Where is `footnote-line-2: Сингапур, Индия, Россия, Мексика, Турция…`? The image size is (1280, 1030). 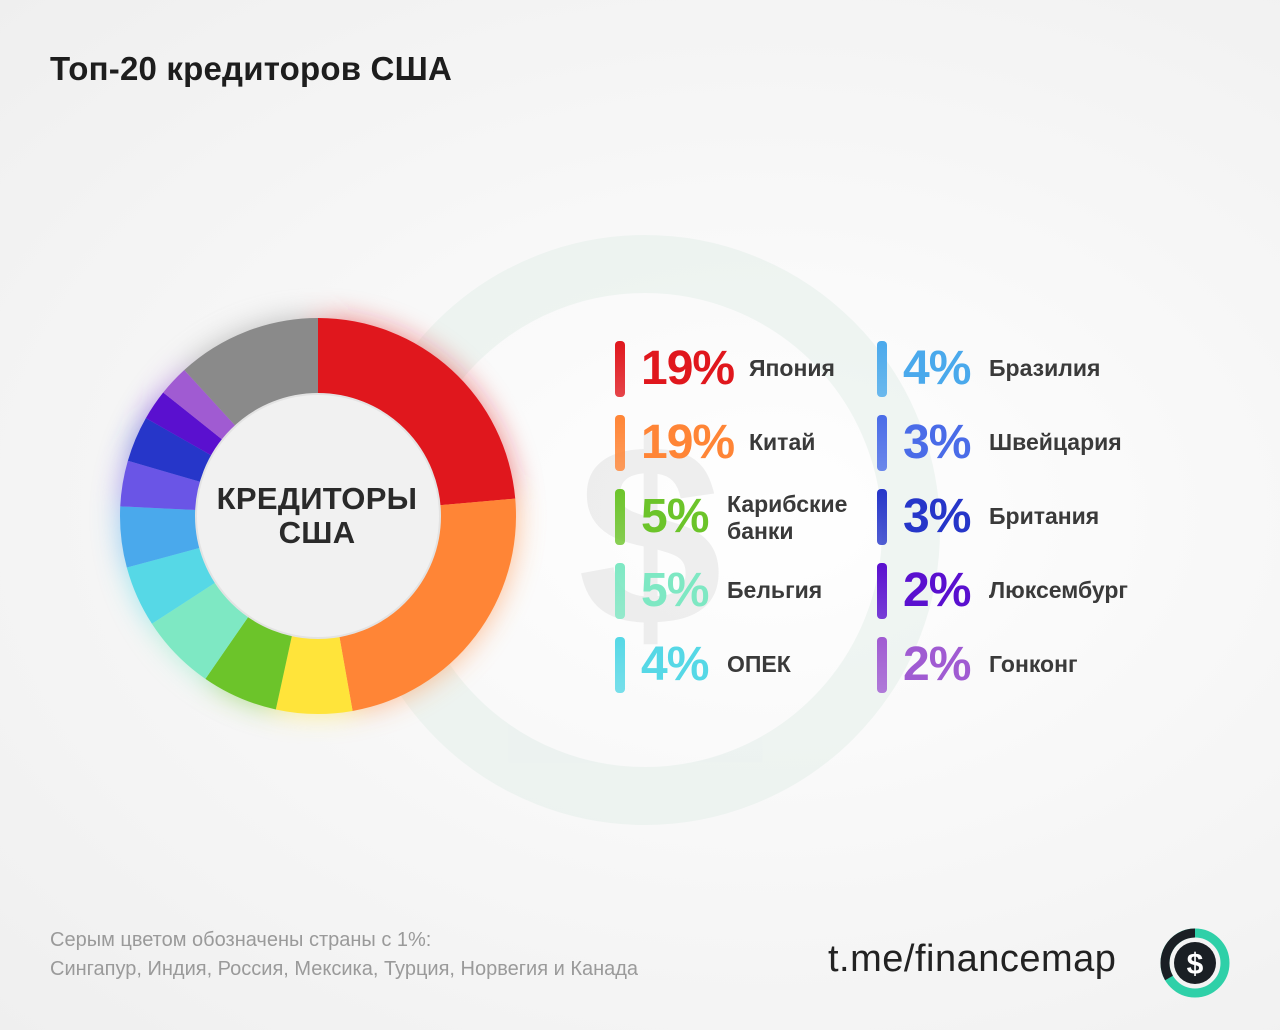 footnote-line-2: Сингапур, Индия, Россия, Мексика, Турция… is located at coordinates (344, 969).